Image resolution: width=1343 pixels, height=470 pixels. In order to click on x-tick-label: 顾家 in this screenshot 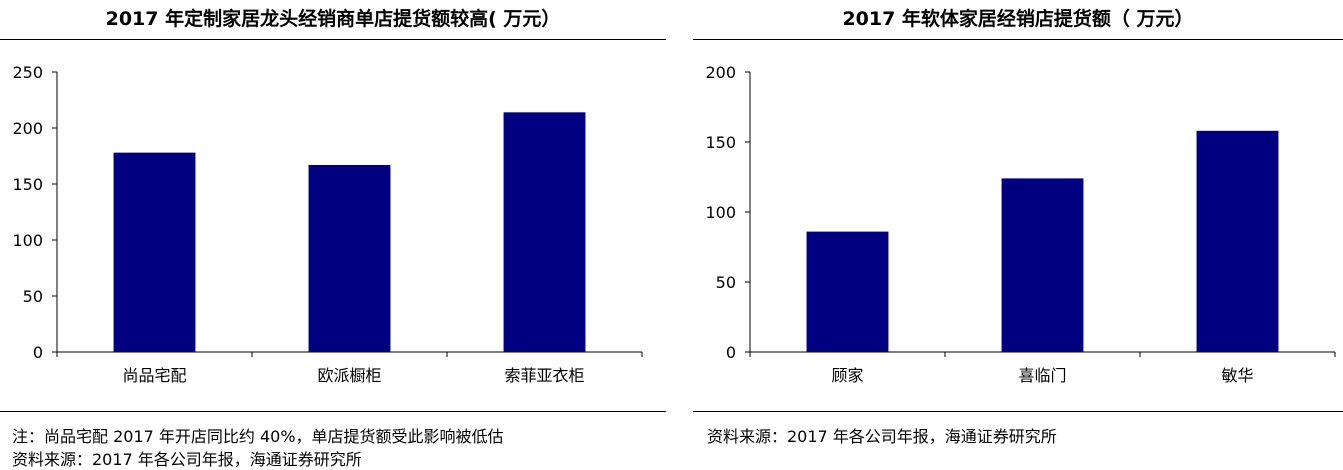, I will do `click(847, 375)`.